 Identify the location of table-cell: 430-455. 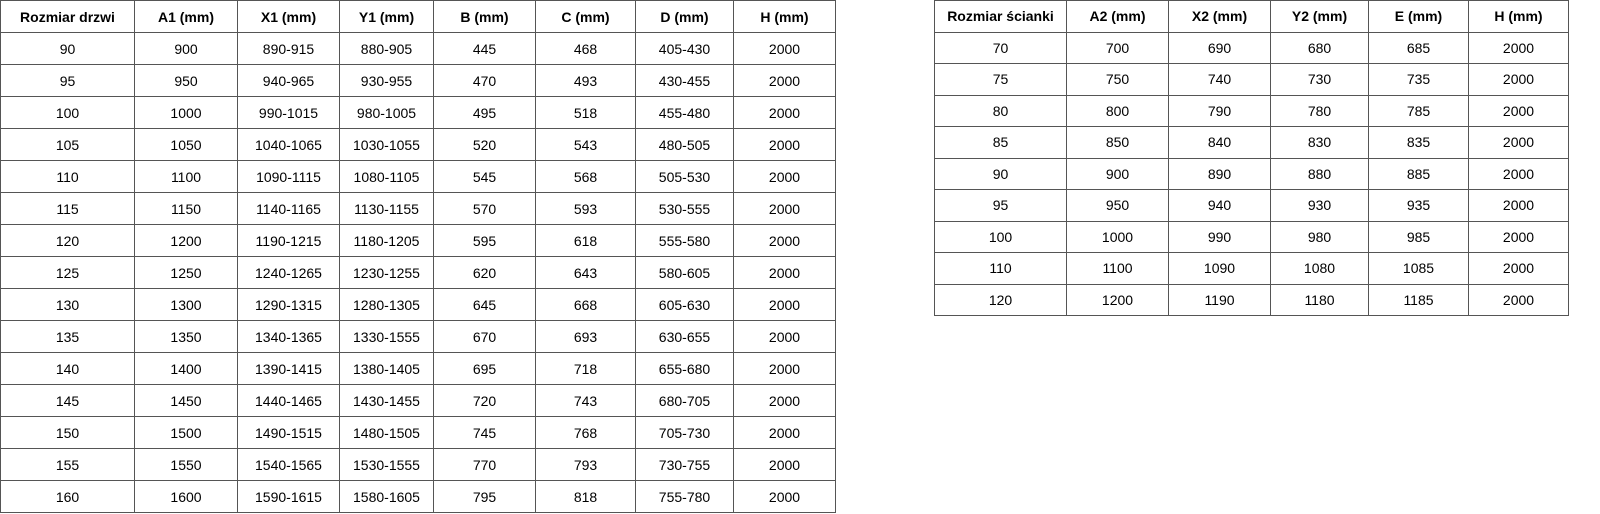
(684, 80).